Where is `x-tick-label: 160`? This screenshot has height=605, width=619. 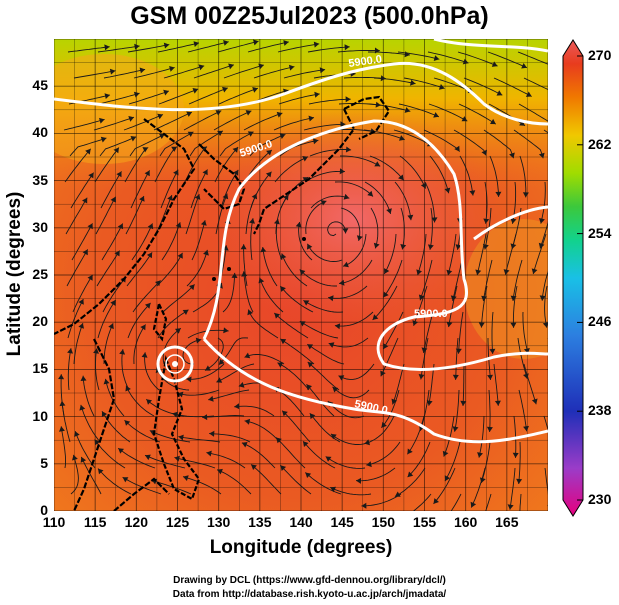 x-tick-label: 160 is located at coordinates (465, 522).